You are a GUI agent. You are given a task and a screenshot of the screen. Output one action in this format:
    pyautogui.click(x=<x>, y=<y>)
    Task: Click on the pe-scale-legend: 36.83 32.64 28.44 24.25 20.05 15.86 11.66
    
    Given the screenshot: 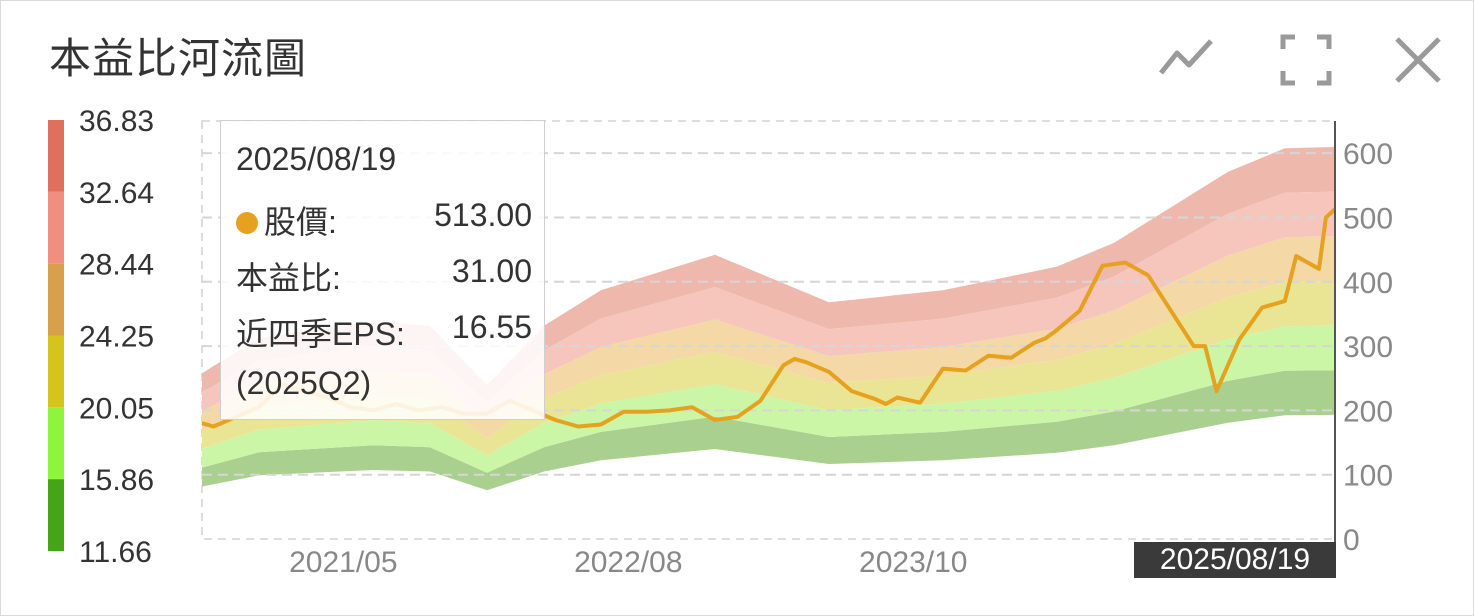 What is the action you would take?
    pyautogui.click(x=101, y=337)
    